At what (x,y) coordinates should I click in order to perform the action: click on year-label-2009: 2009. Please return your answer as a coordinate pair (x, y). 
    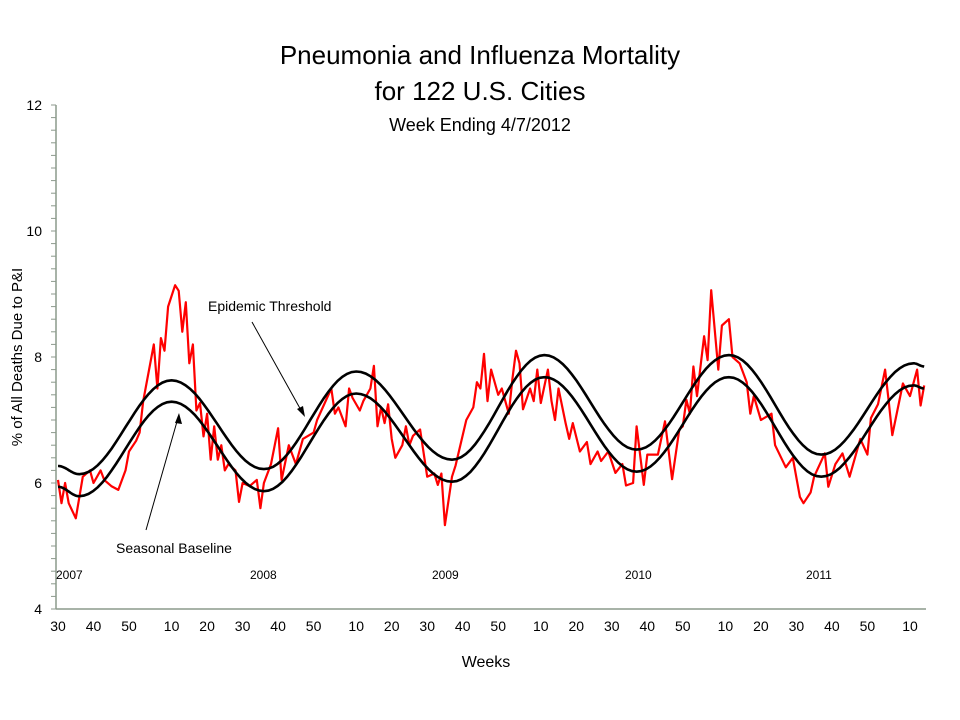
    Looking at the image, I should click on (445, 575).